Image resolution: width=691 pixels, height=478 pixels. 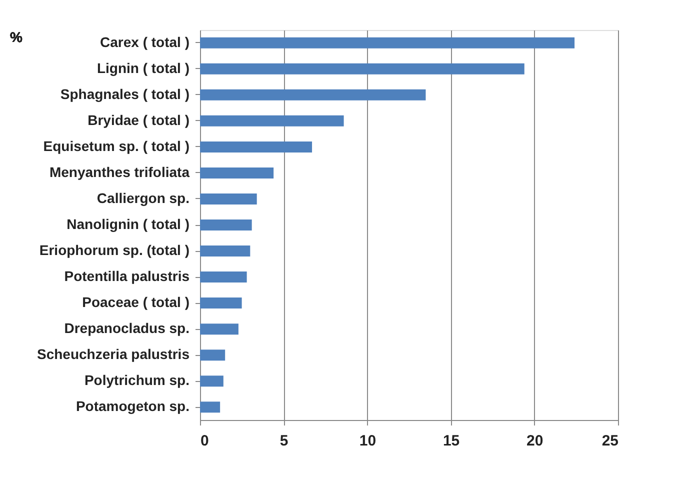 What do you see at coordinates (136, 302) in the screenshot?
I see `y-tick-label: Poaceae ( total )` at bounding box center [136, 302].